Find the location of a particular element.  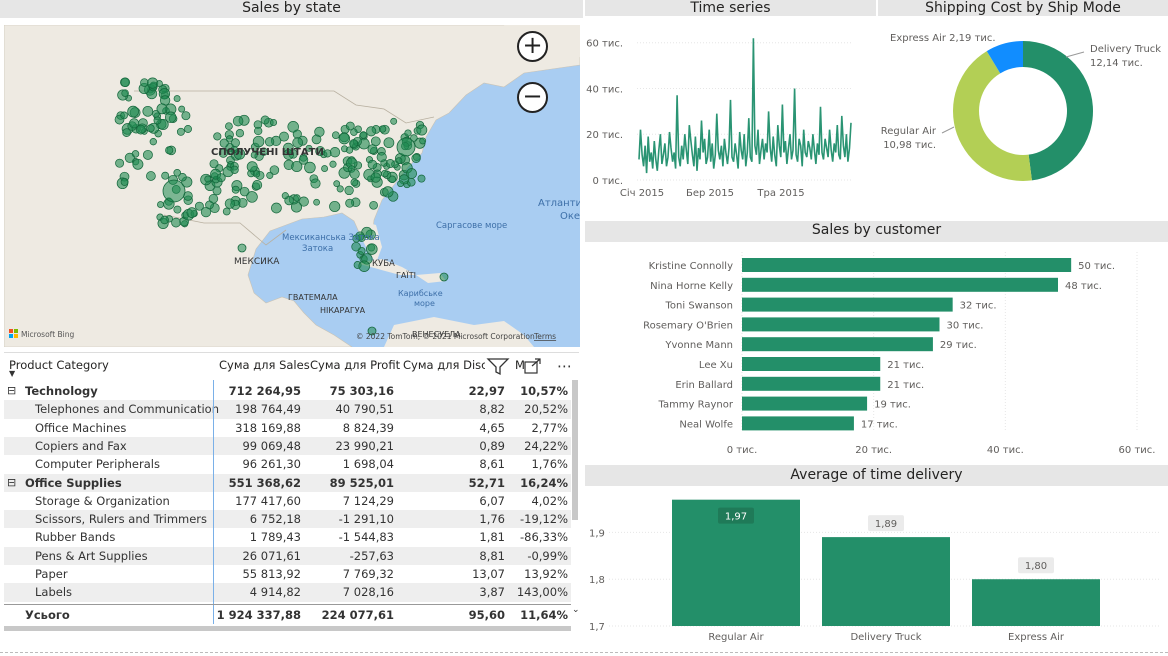

donut-slice-delivery-truck is located at coordinates (1058, 111).